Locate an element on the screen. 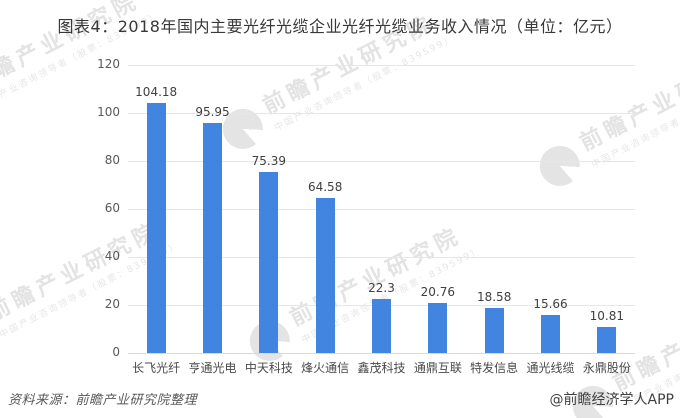  y-axis-tick-label: 60 is located at coordinates (112, 208).